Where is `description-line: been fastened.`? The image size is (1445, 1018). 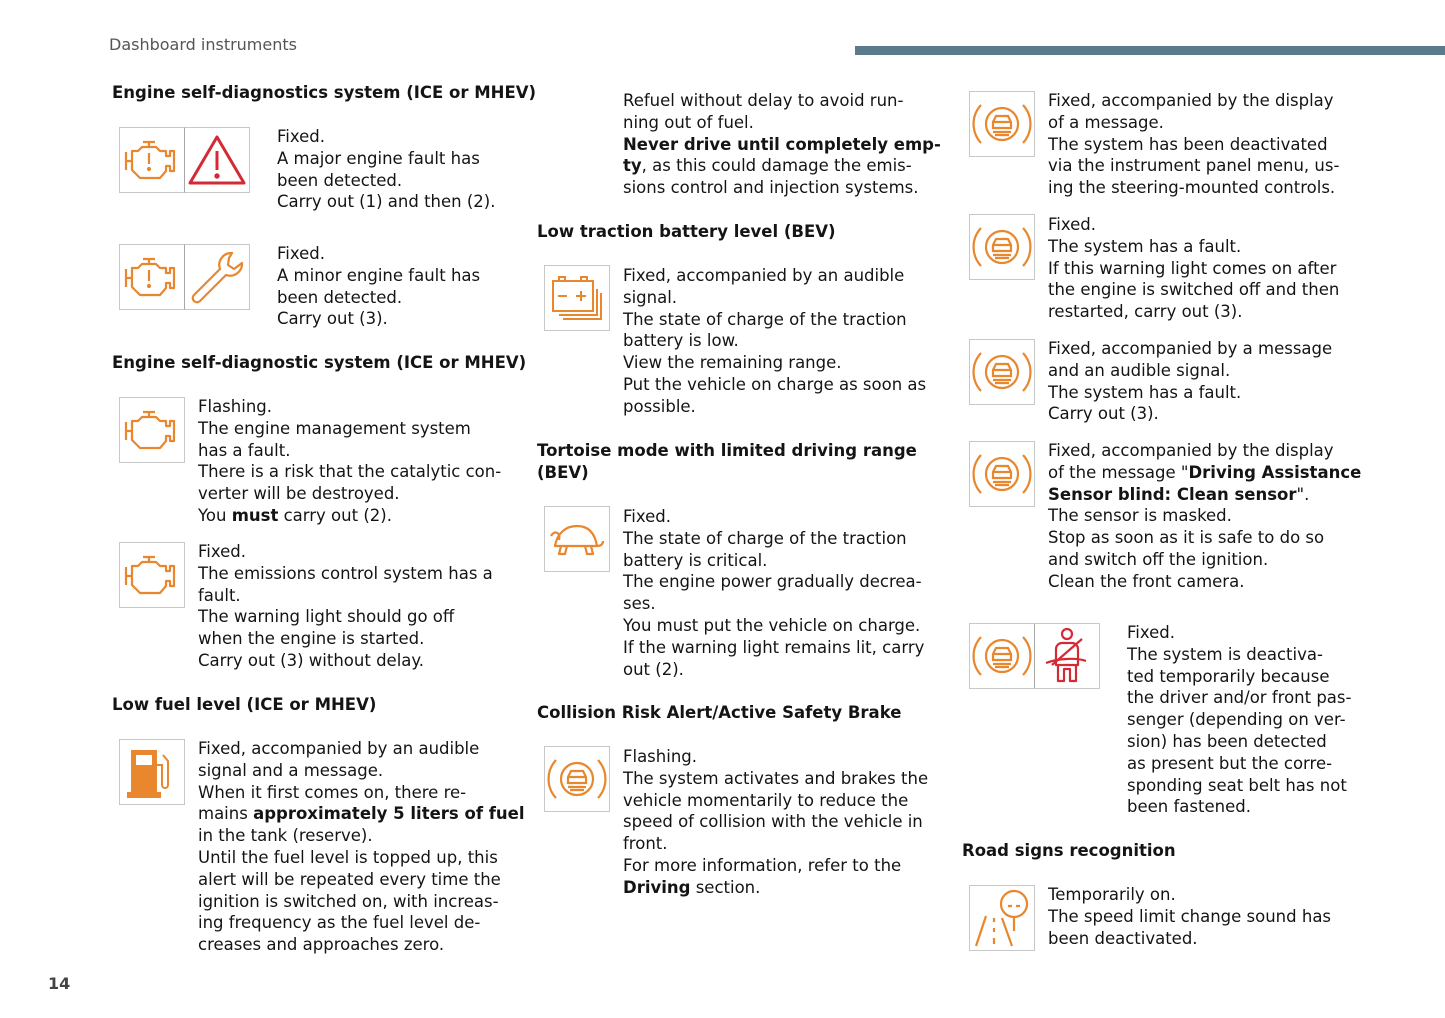
description-line: been fastened. is located at coordinates (1189, 807).